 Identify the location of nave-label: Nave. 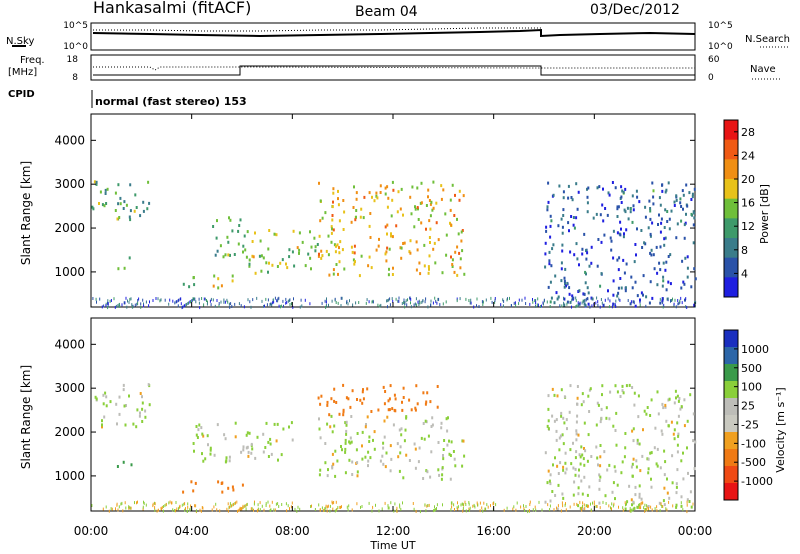
(763, 69).